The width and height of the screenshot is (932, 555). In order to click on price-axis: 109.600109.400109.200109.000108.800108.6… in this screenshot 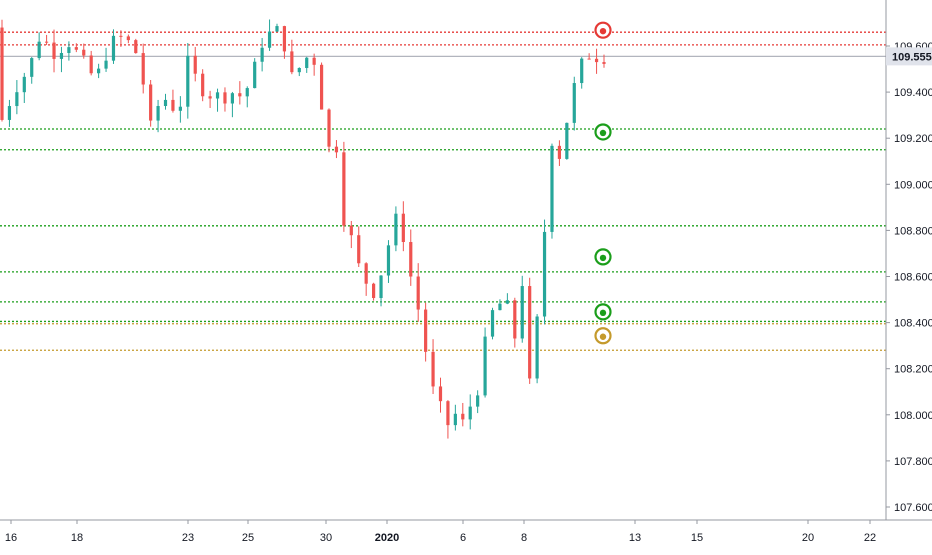, I will do `click(908, 260)`.